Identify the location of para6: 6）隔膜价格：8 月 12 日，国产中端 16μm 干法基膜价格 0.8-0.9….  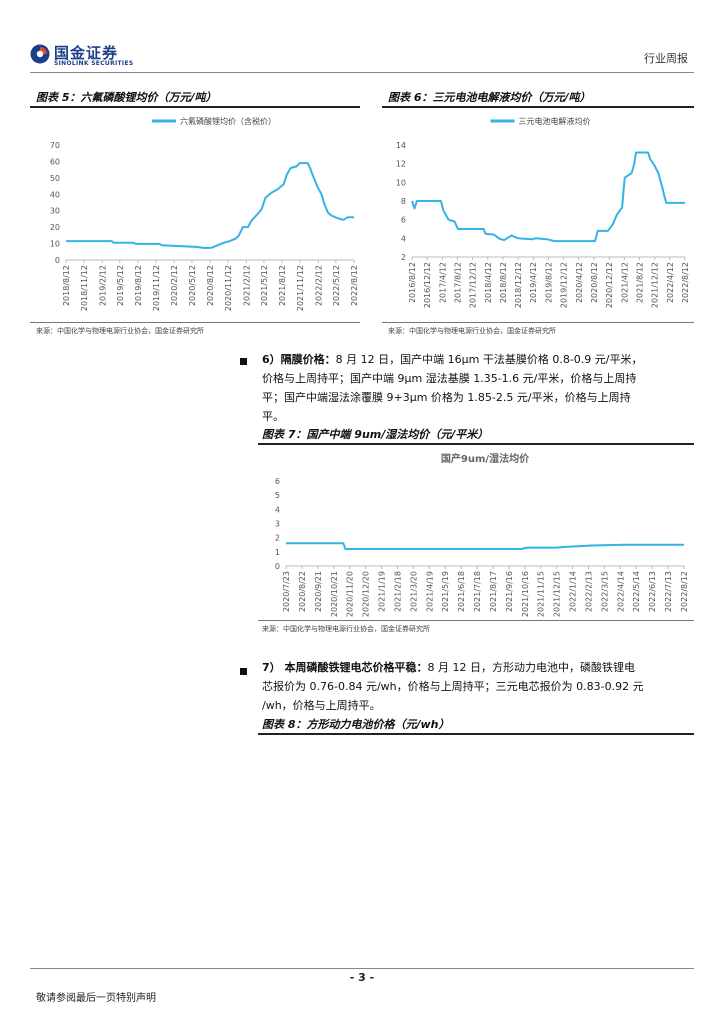
(477, 388).